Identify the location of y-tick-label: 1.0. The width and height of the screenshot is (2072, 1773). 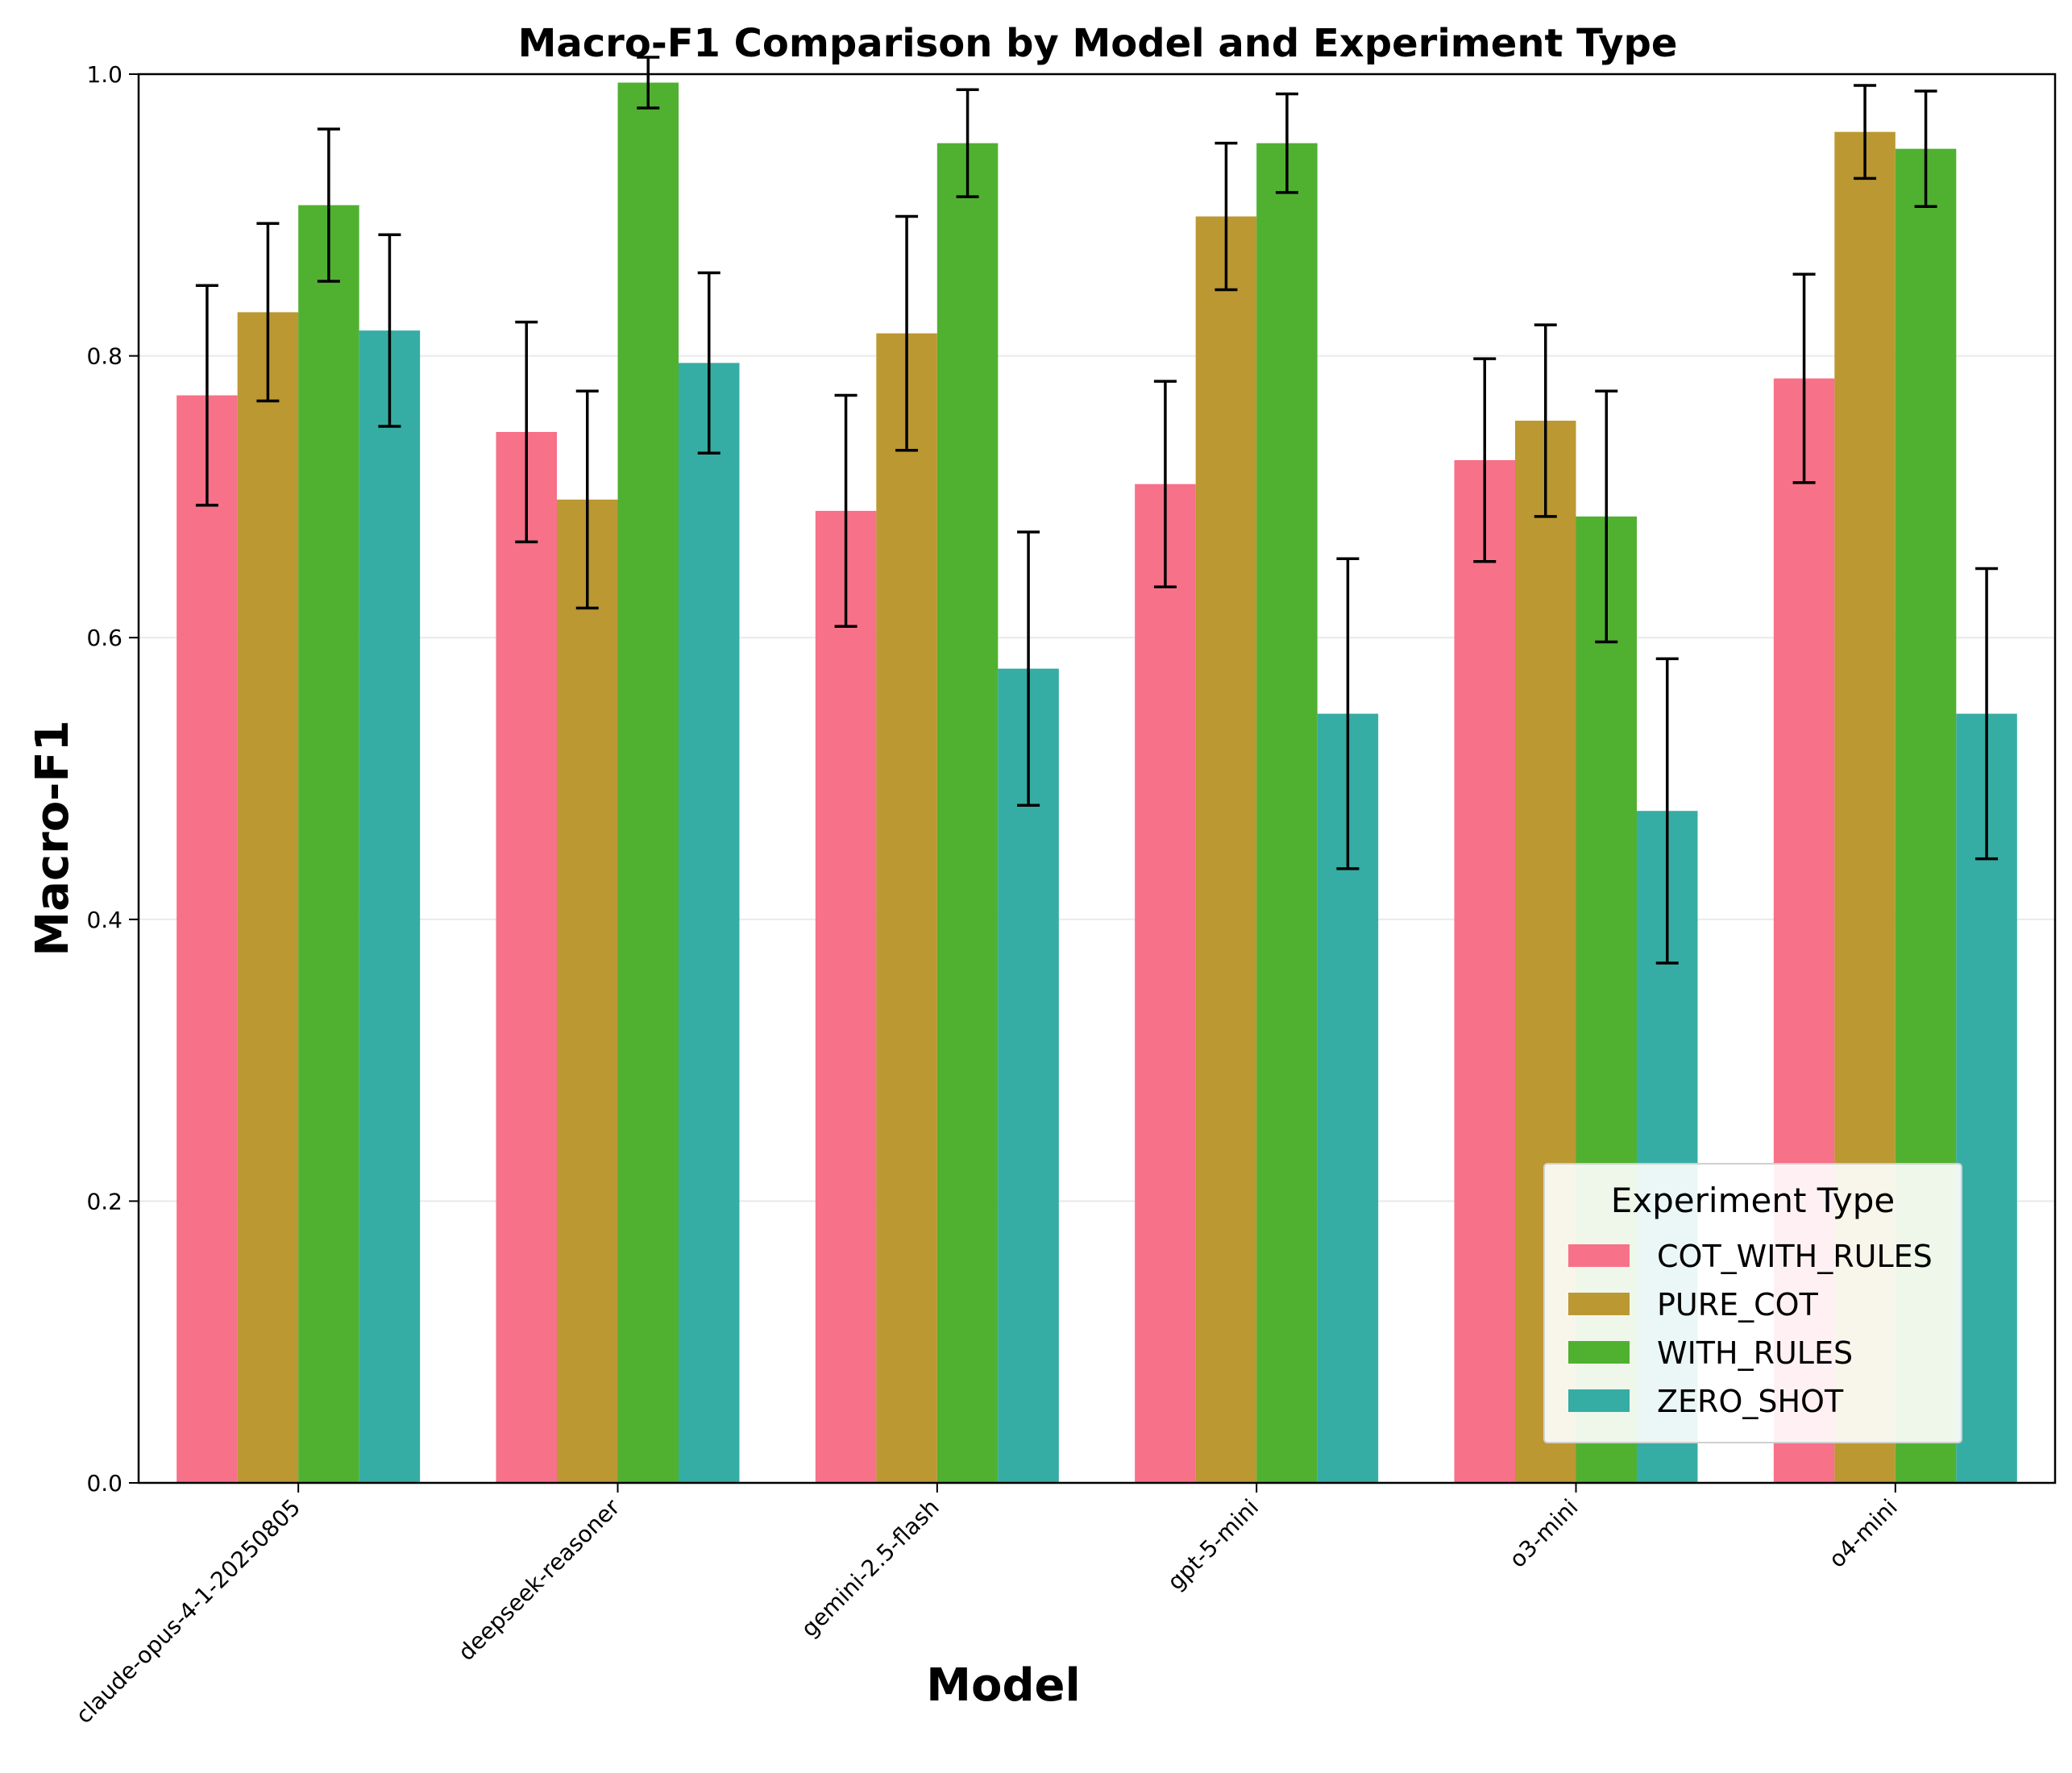
(104, 74).